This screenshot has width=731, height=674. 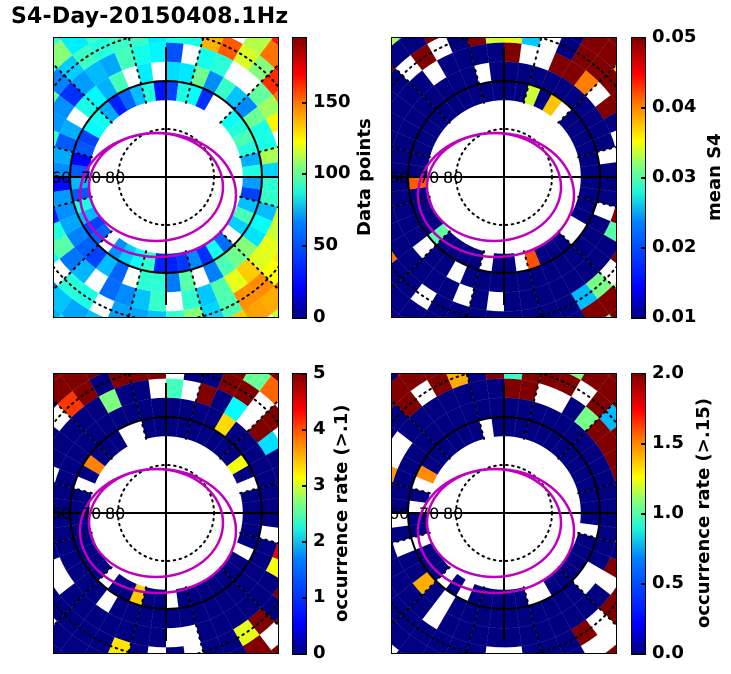 I want to click on latitude-label: 70, so click(x=91, y=513).